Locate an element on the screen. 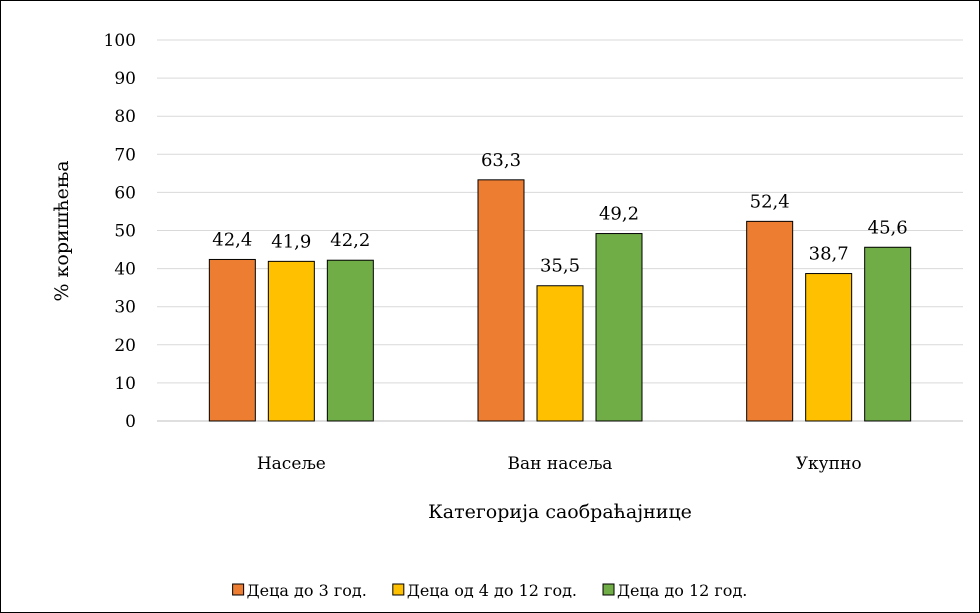 This screenshot has width=980, height=613. data-label: 42,2 is located at coordinates (350, 240).